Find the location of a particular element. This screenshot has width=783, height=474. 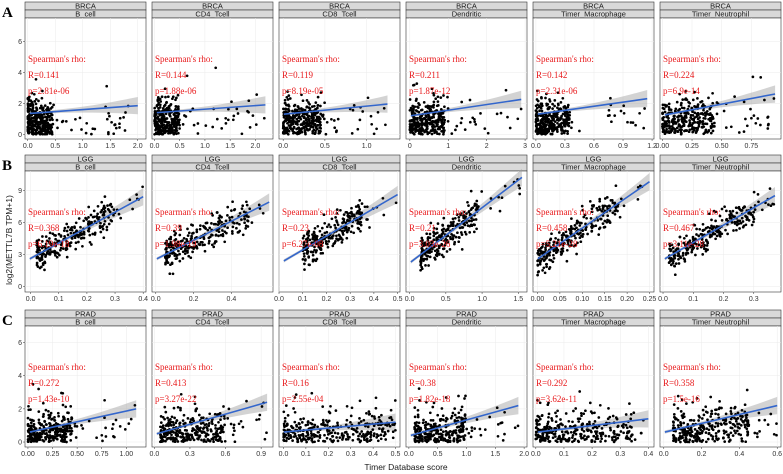

panel-background is located at coordinates (85, 78).